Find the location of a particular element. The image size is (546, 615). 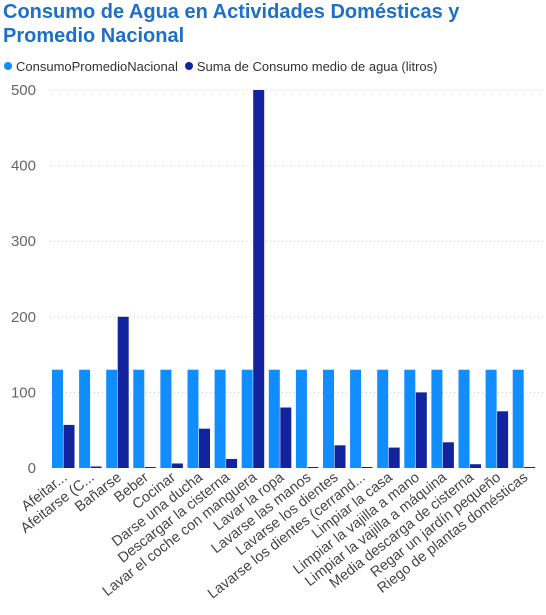

legend-label-series-2: Suma de Consumo medio de agua (litros) is located at coordinates (317, 66).